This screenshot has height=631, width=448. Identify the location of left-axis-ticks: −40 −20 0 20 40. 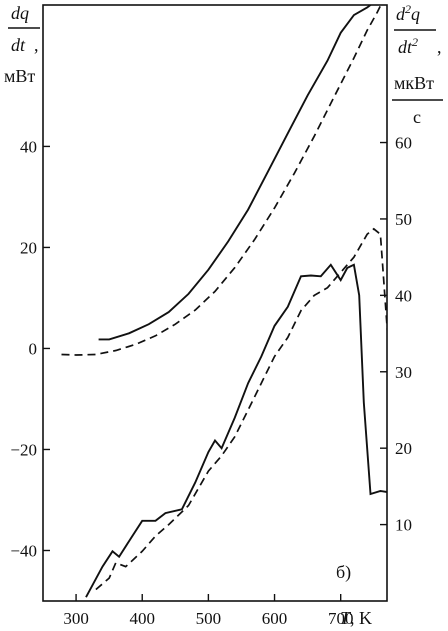
(30, 348).